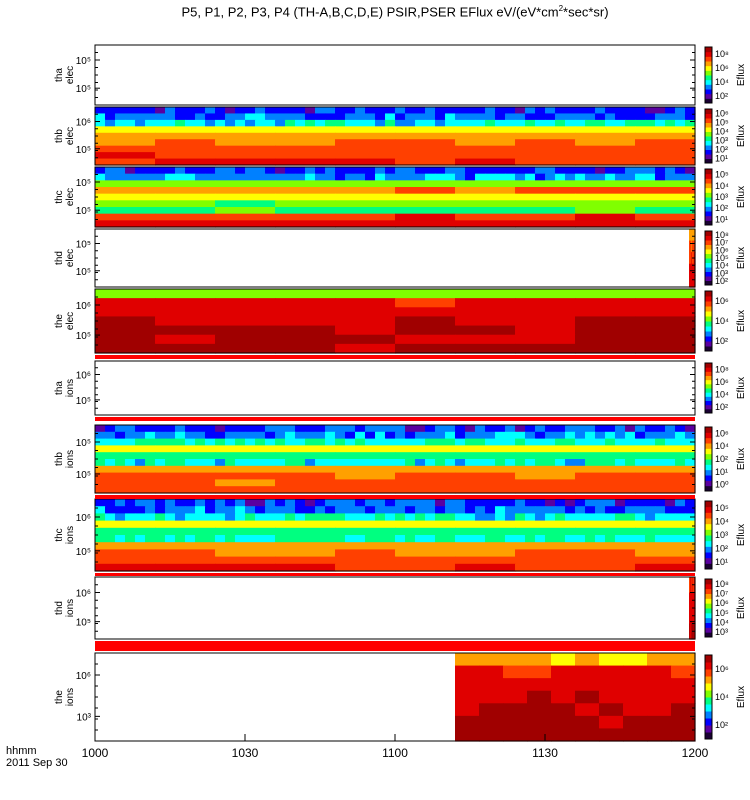 The width and height of the screenshot is (750, 800). I want to click on colorbar-tick-label: 10⁸, so click(722, 235).